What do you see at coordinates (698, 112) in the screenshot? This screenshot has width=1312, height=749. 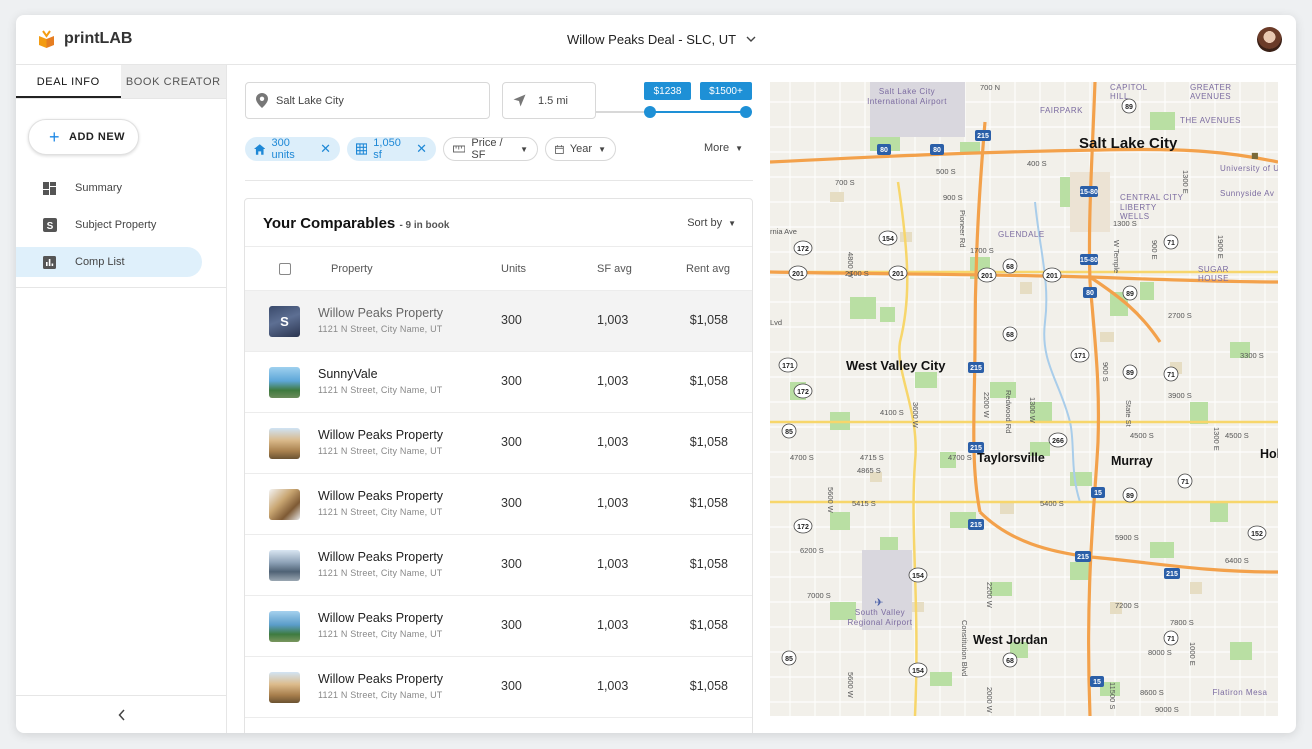 I see `price-slider-range` at bounding box center [698, 112].